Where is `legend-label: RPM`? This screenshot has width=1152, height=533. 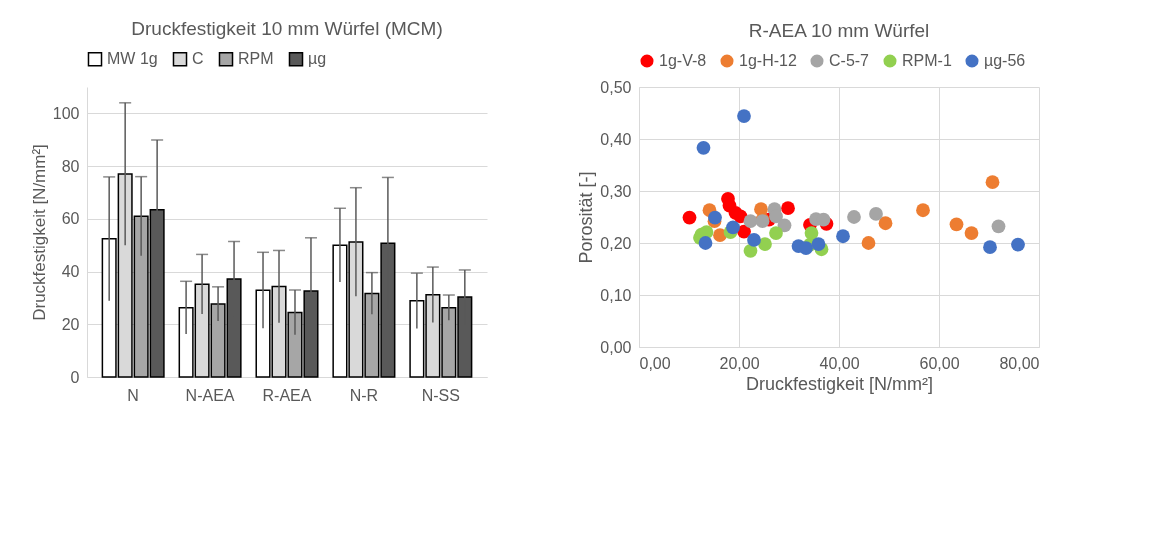 legend-label: RPM is located at coordinates (256, 59).